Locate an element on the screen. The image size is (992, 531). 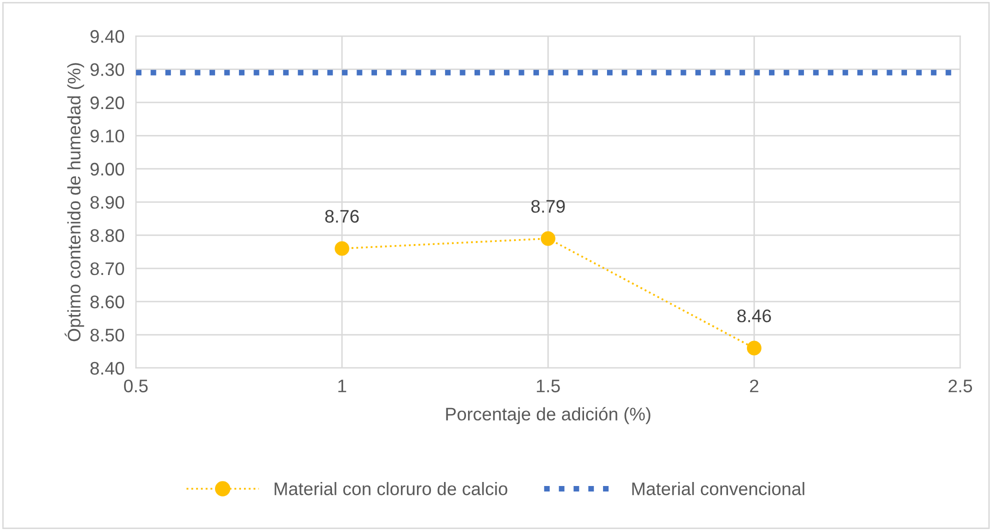
data-label: 8.79 is located at coordinates (548, 206).